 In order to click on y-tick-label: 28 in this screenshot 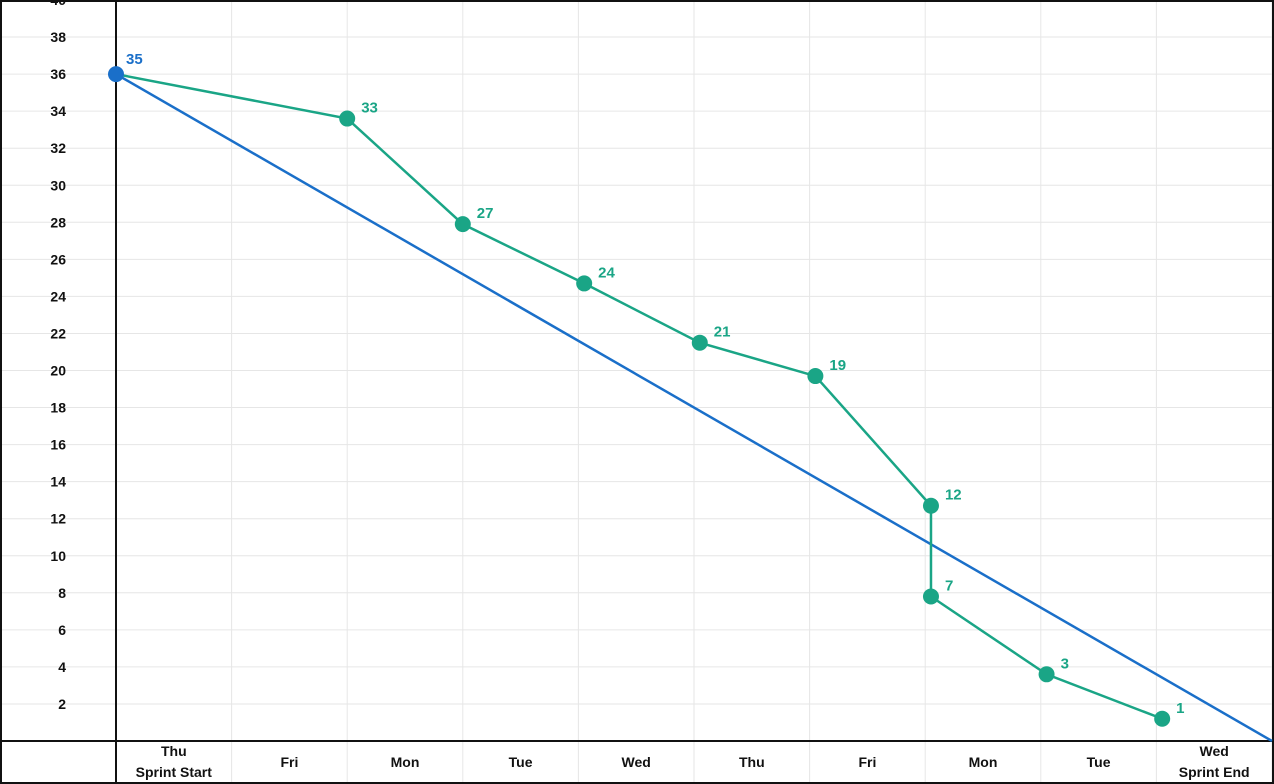, I will do `click(58, 222)`.